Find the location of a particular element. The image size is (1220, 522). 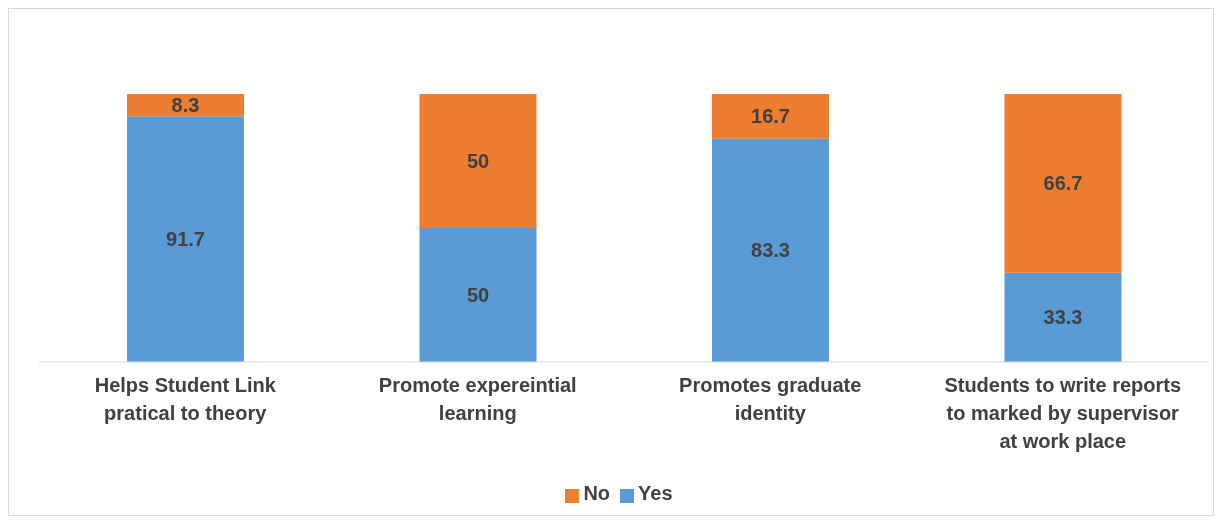

data-label: 8.3 is located at coordinates (185, 105).